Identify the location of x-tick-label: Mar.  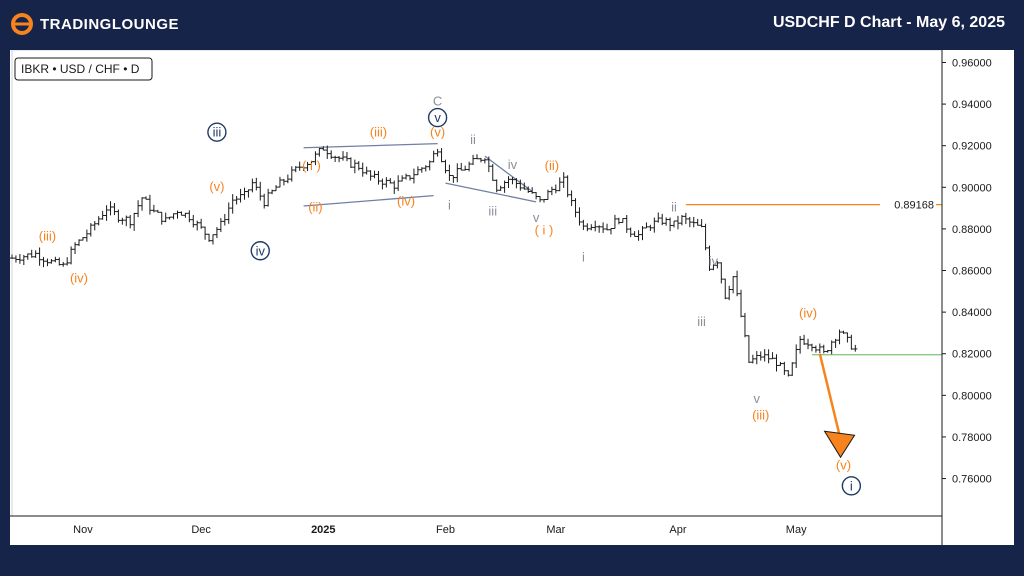
(555, 530).